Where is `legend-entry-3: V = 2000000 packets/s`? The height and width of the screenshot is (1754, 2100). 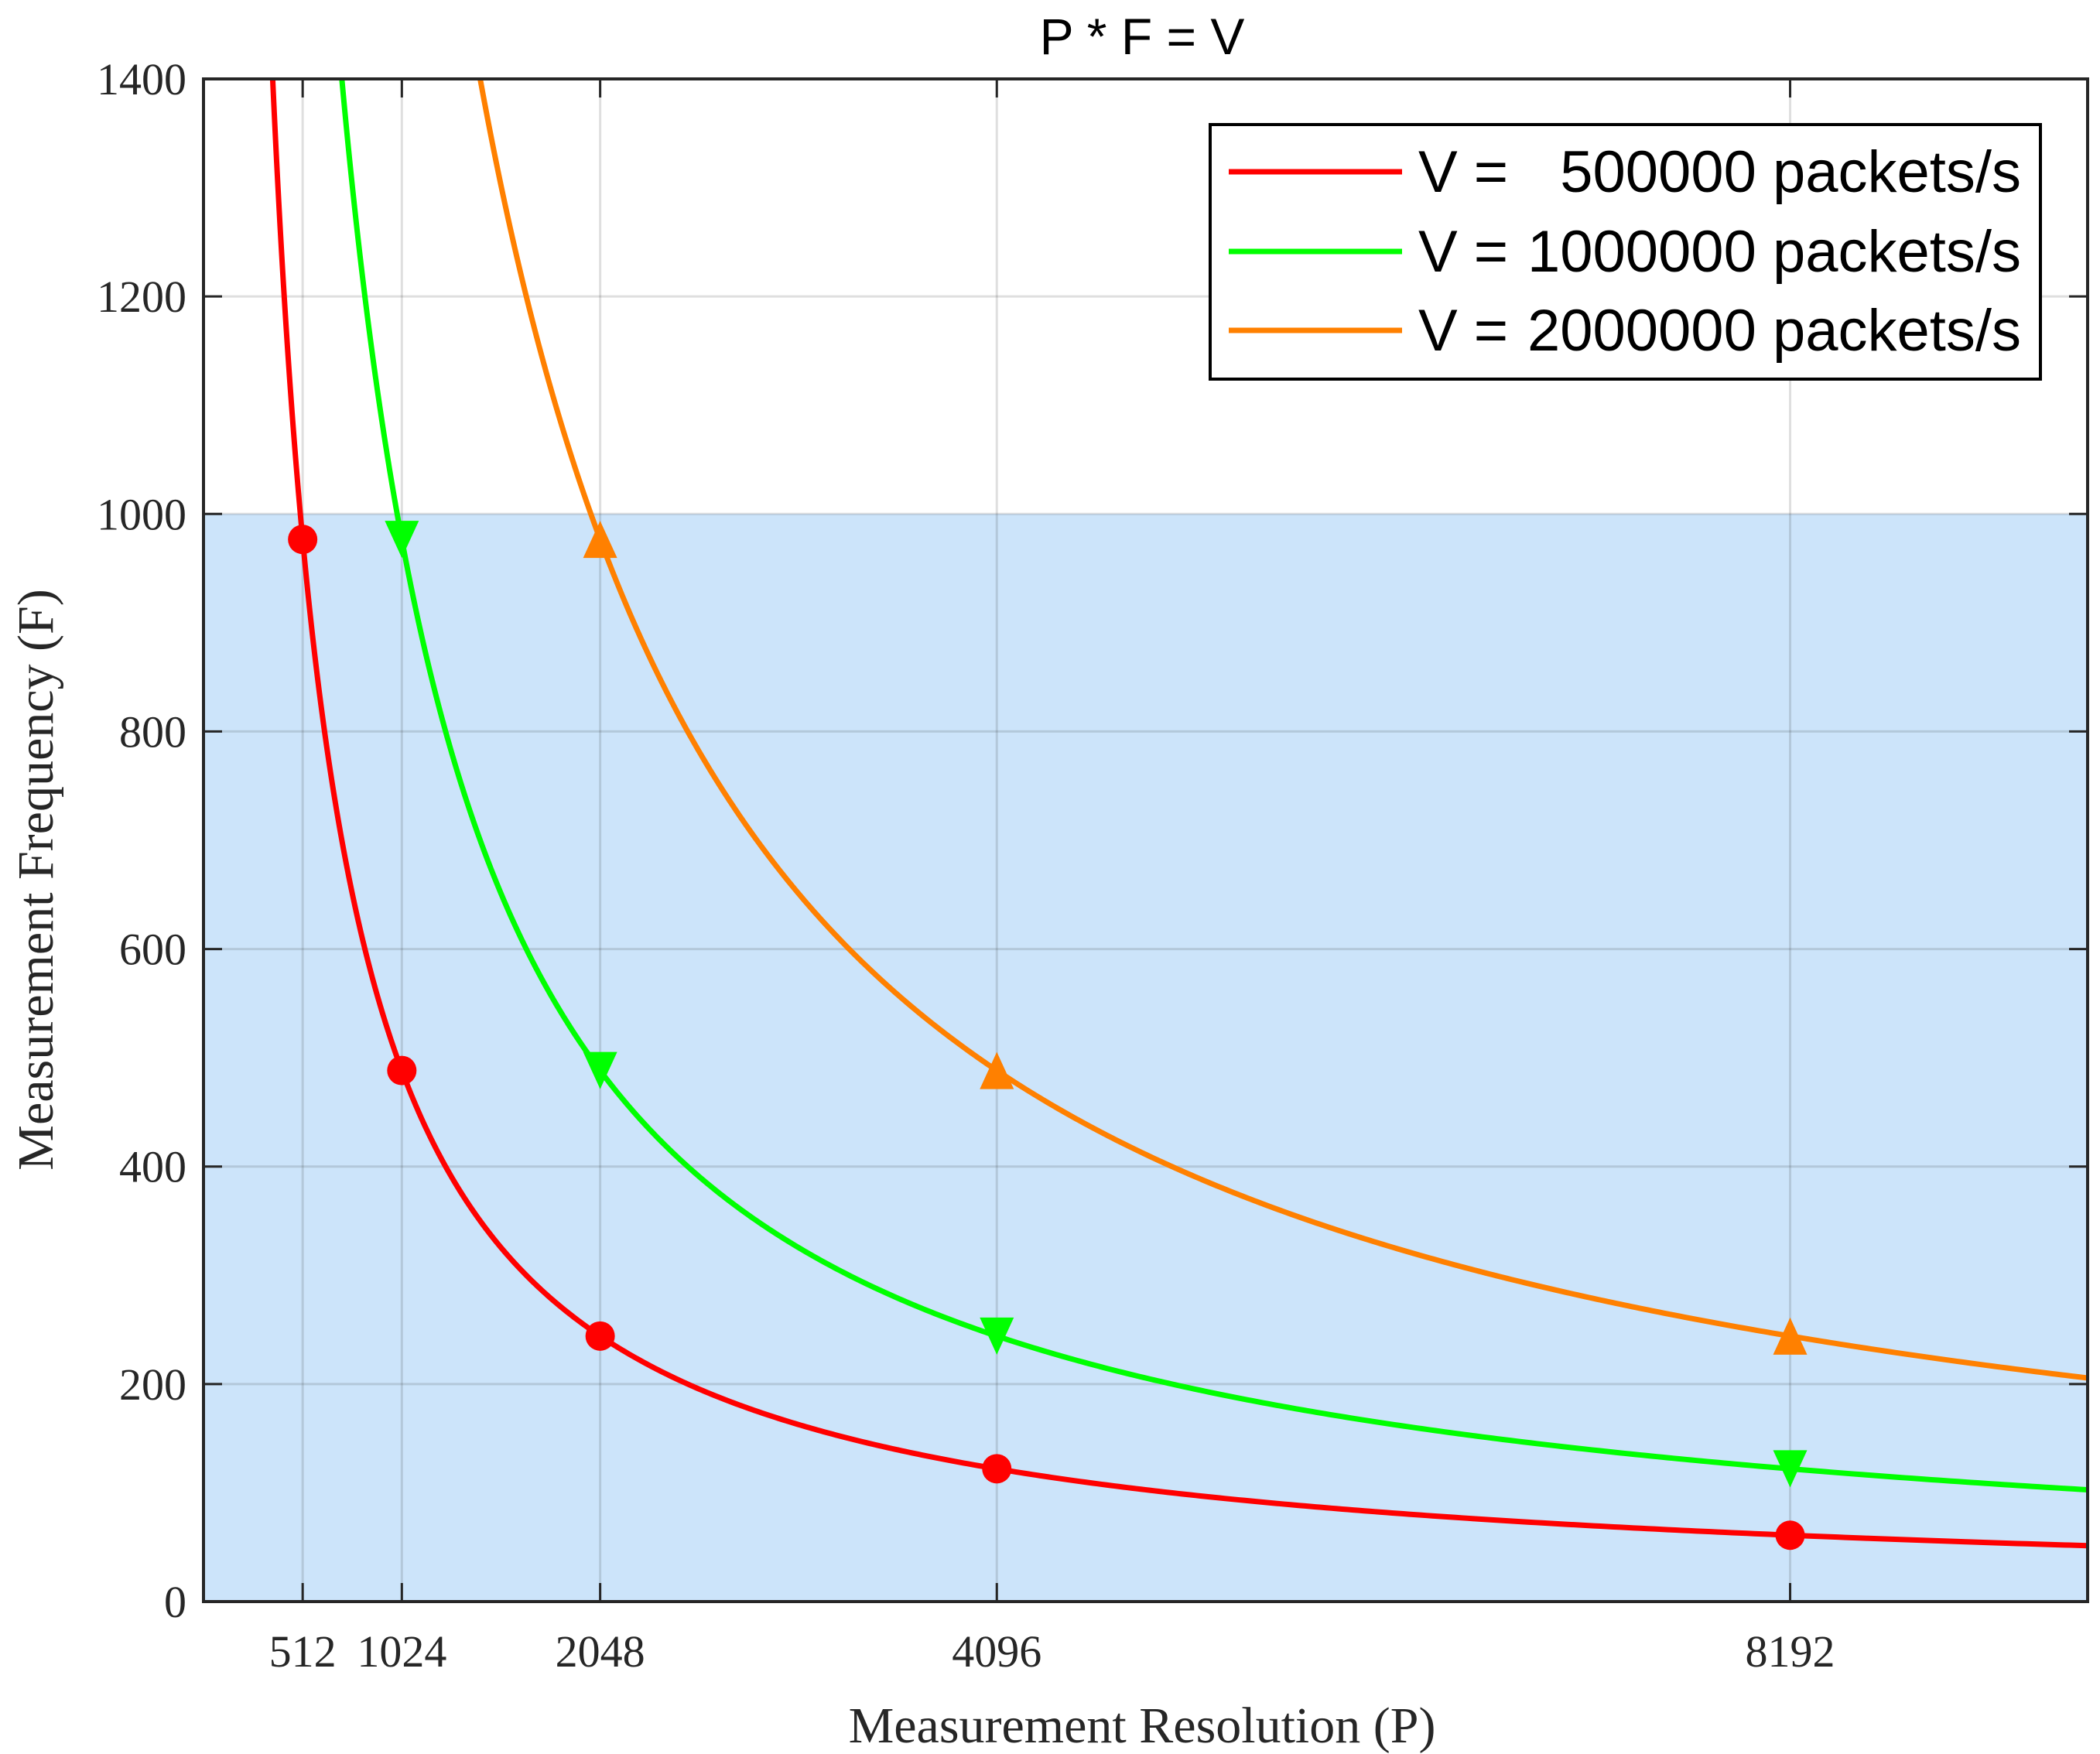
legend-entry-3: V = 2000000 packets/s is located at coordinates (1625, 331).